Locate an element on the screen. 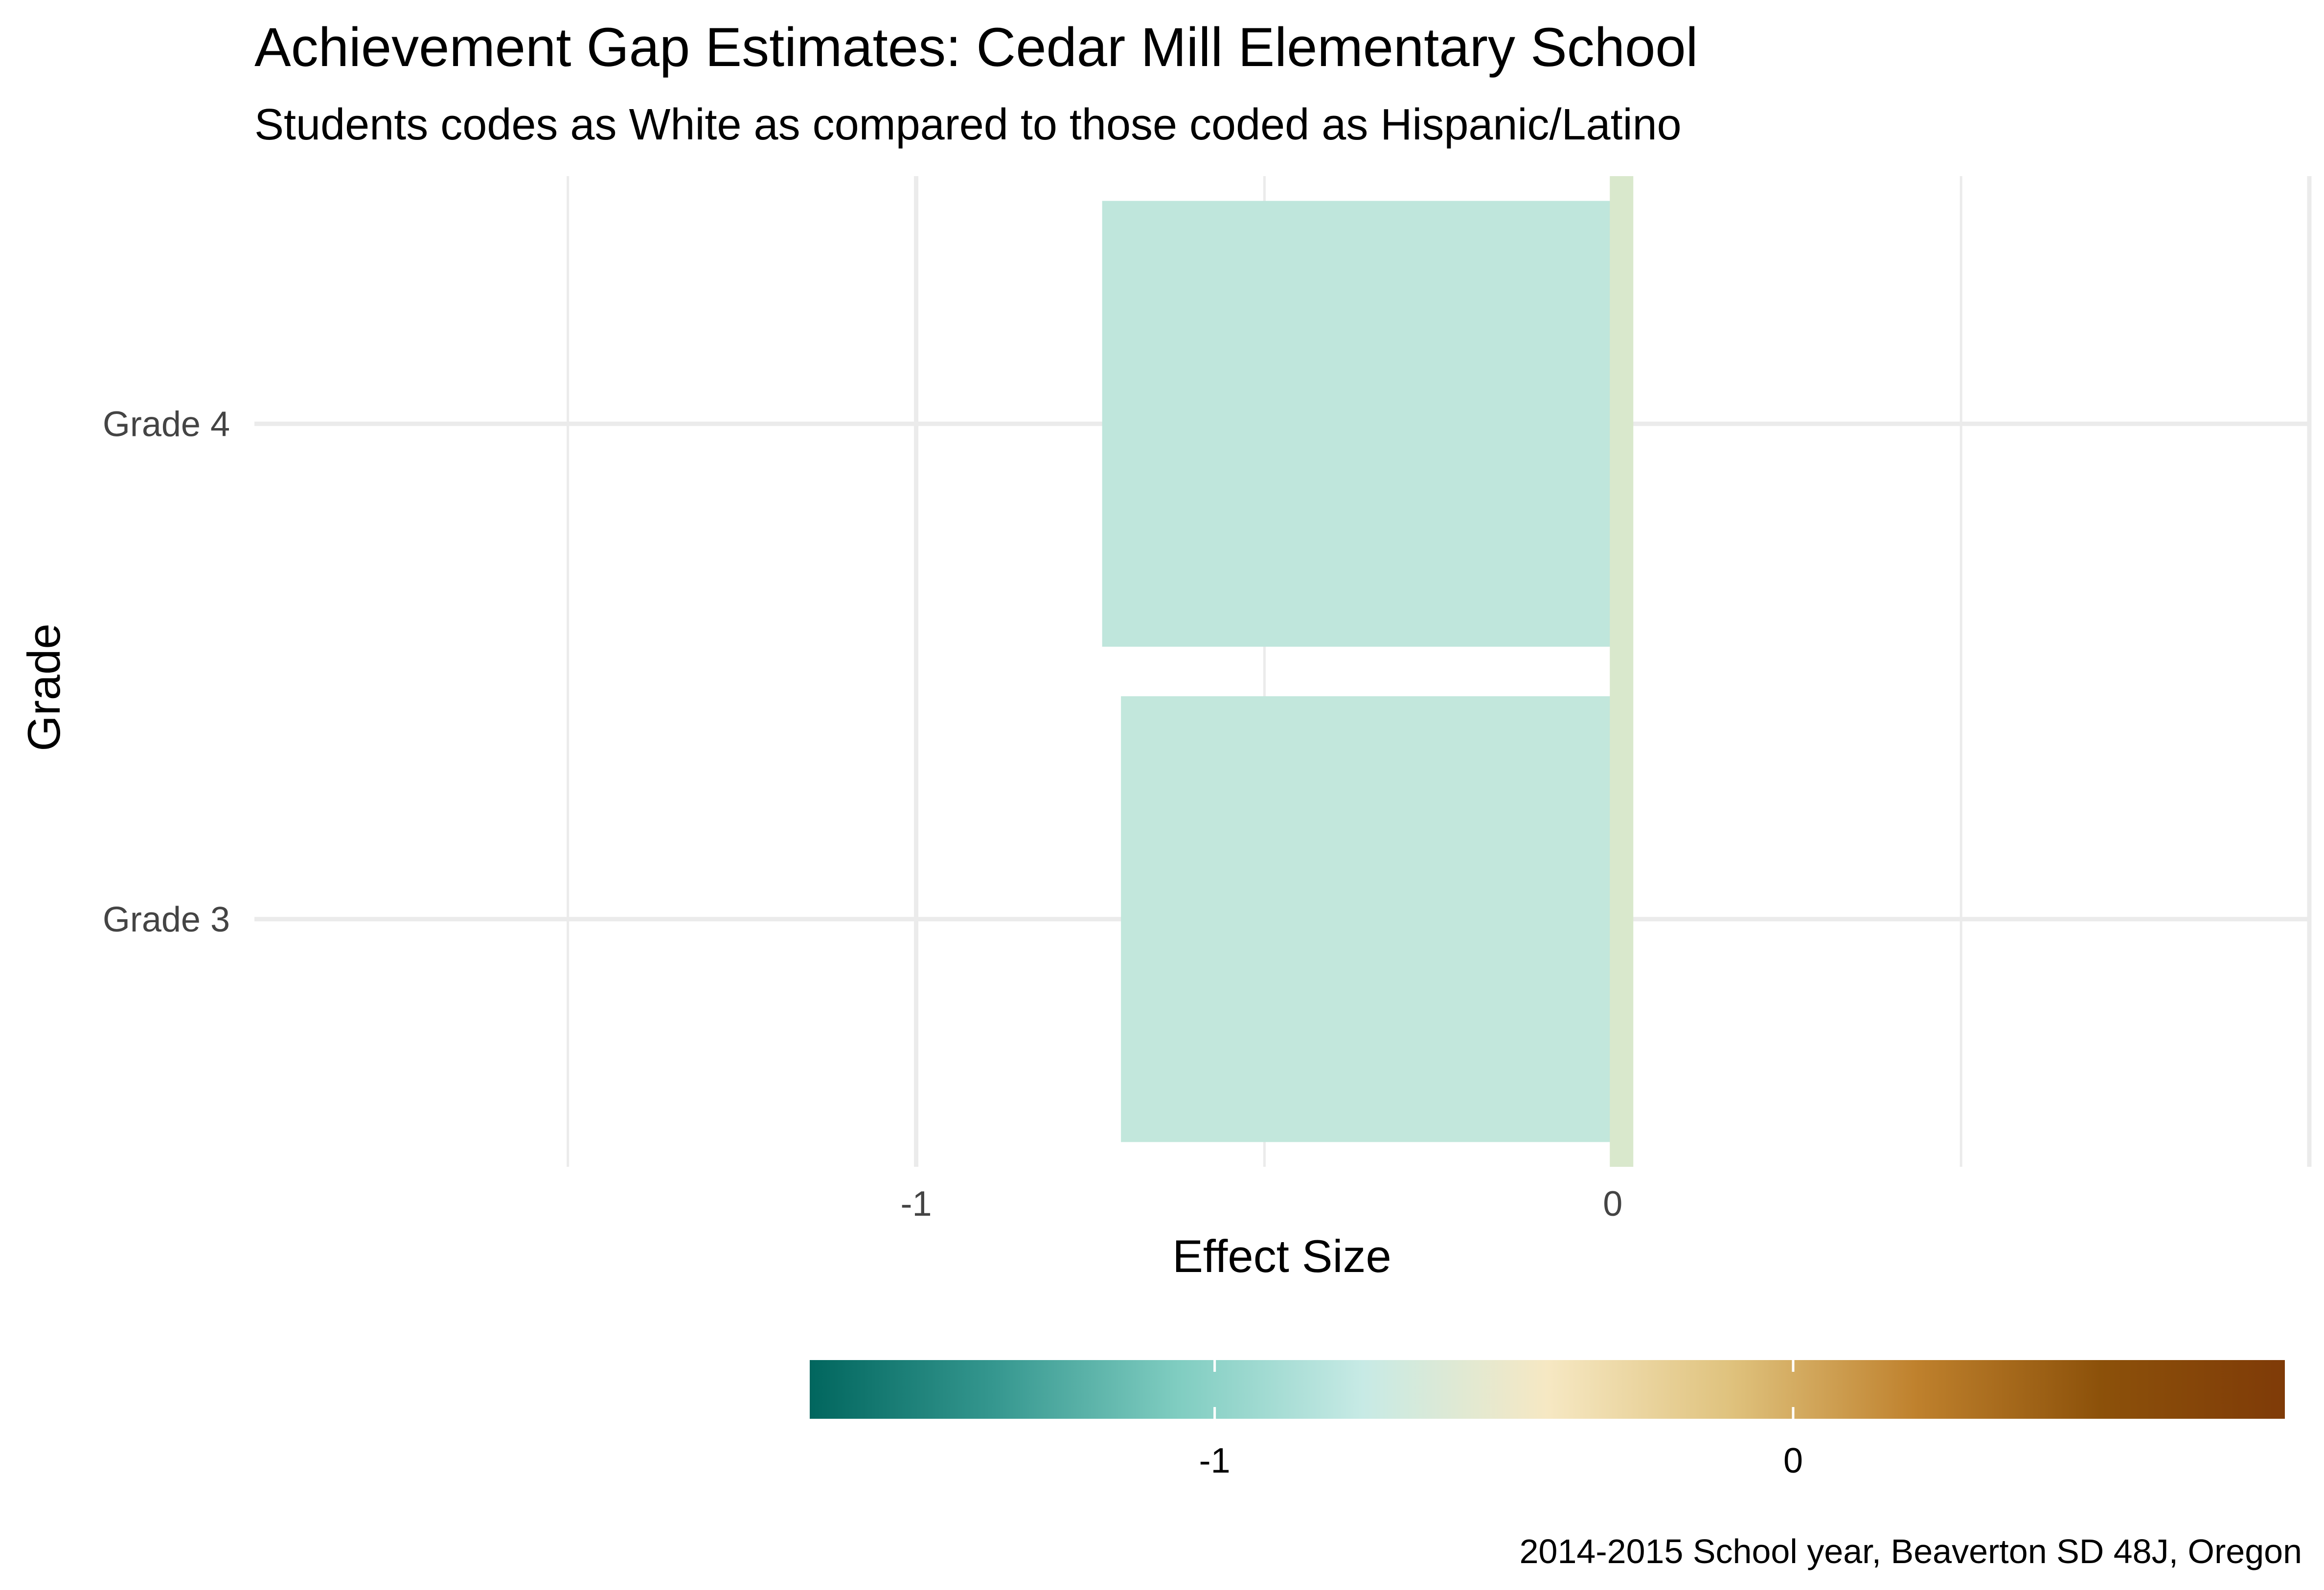  colorbar-tick-label: 0 is located at coordinates (1793, 1461).